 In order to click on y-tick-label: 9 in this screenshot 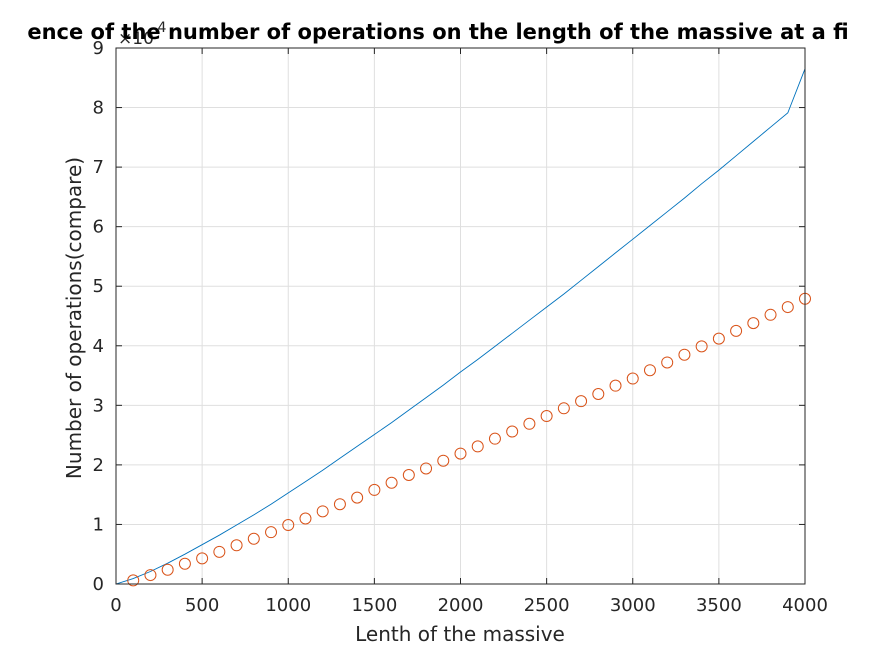, I will do `click(98, 48)`.